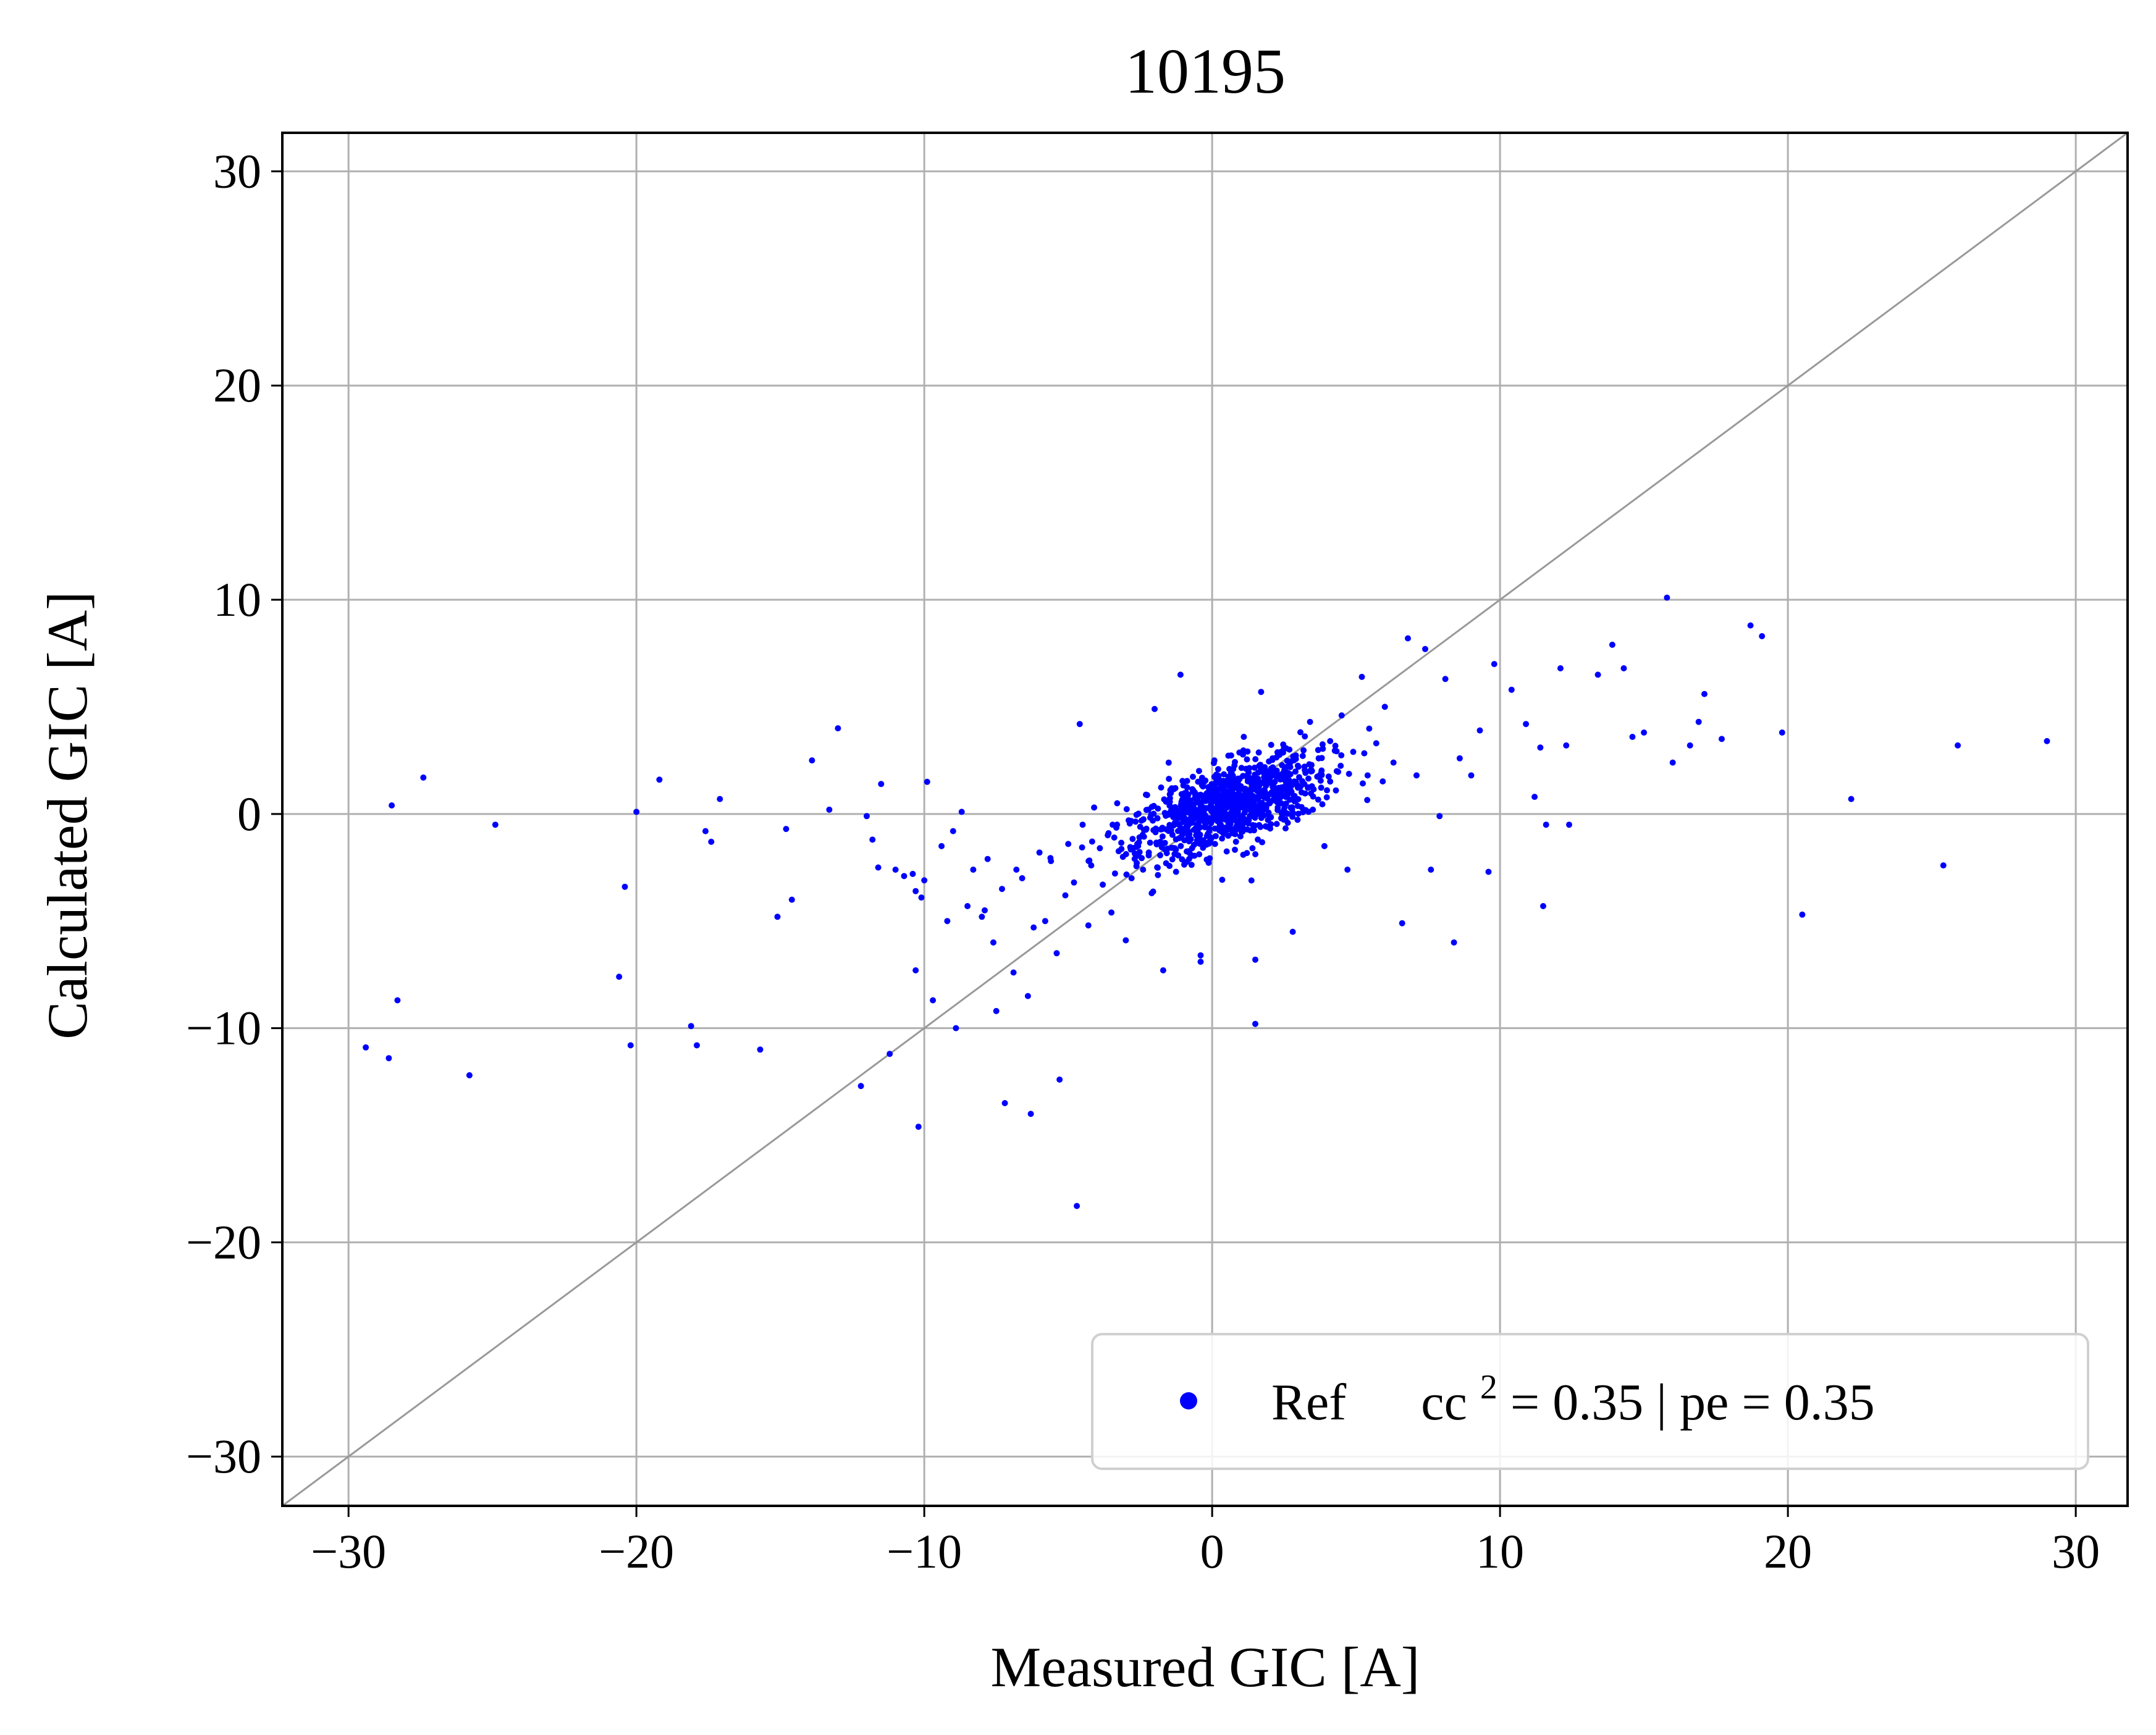  I want to click on legend-box, so click(1590, 1401).